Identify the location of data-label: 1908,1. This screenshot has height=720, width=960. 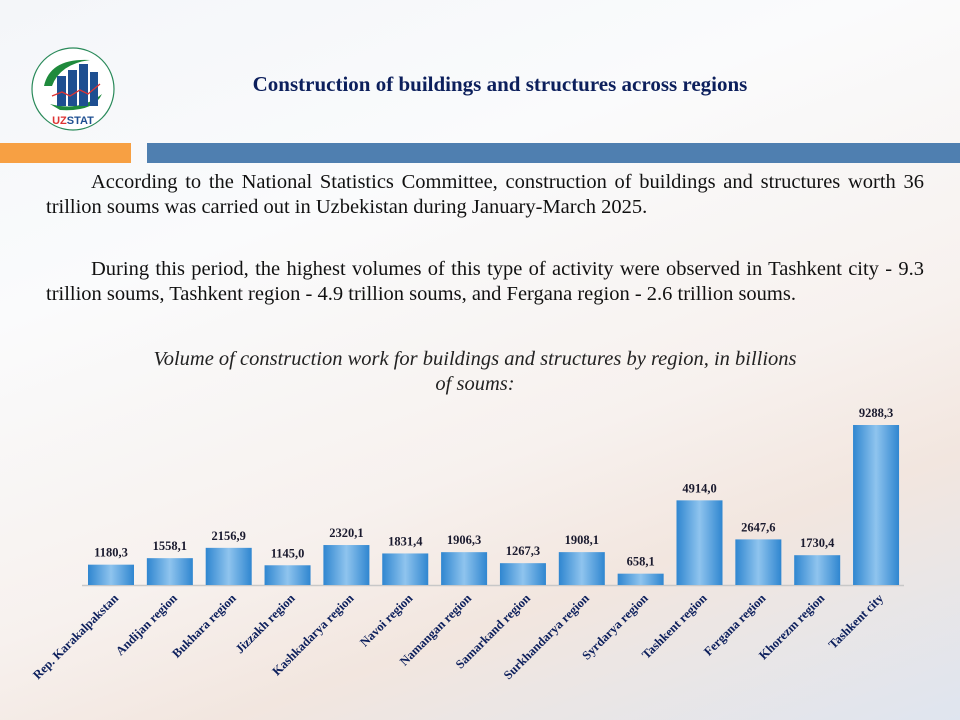
(582, 540).